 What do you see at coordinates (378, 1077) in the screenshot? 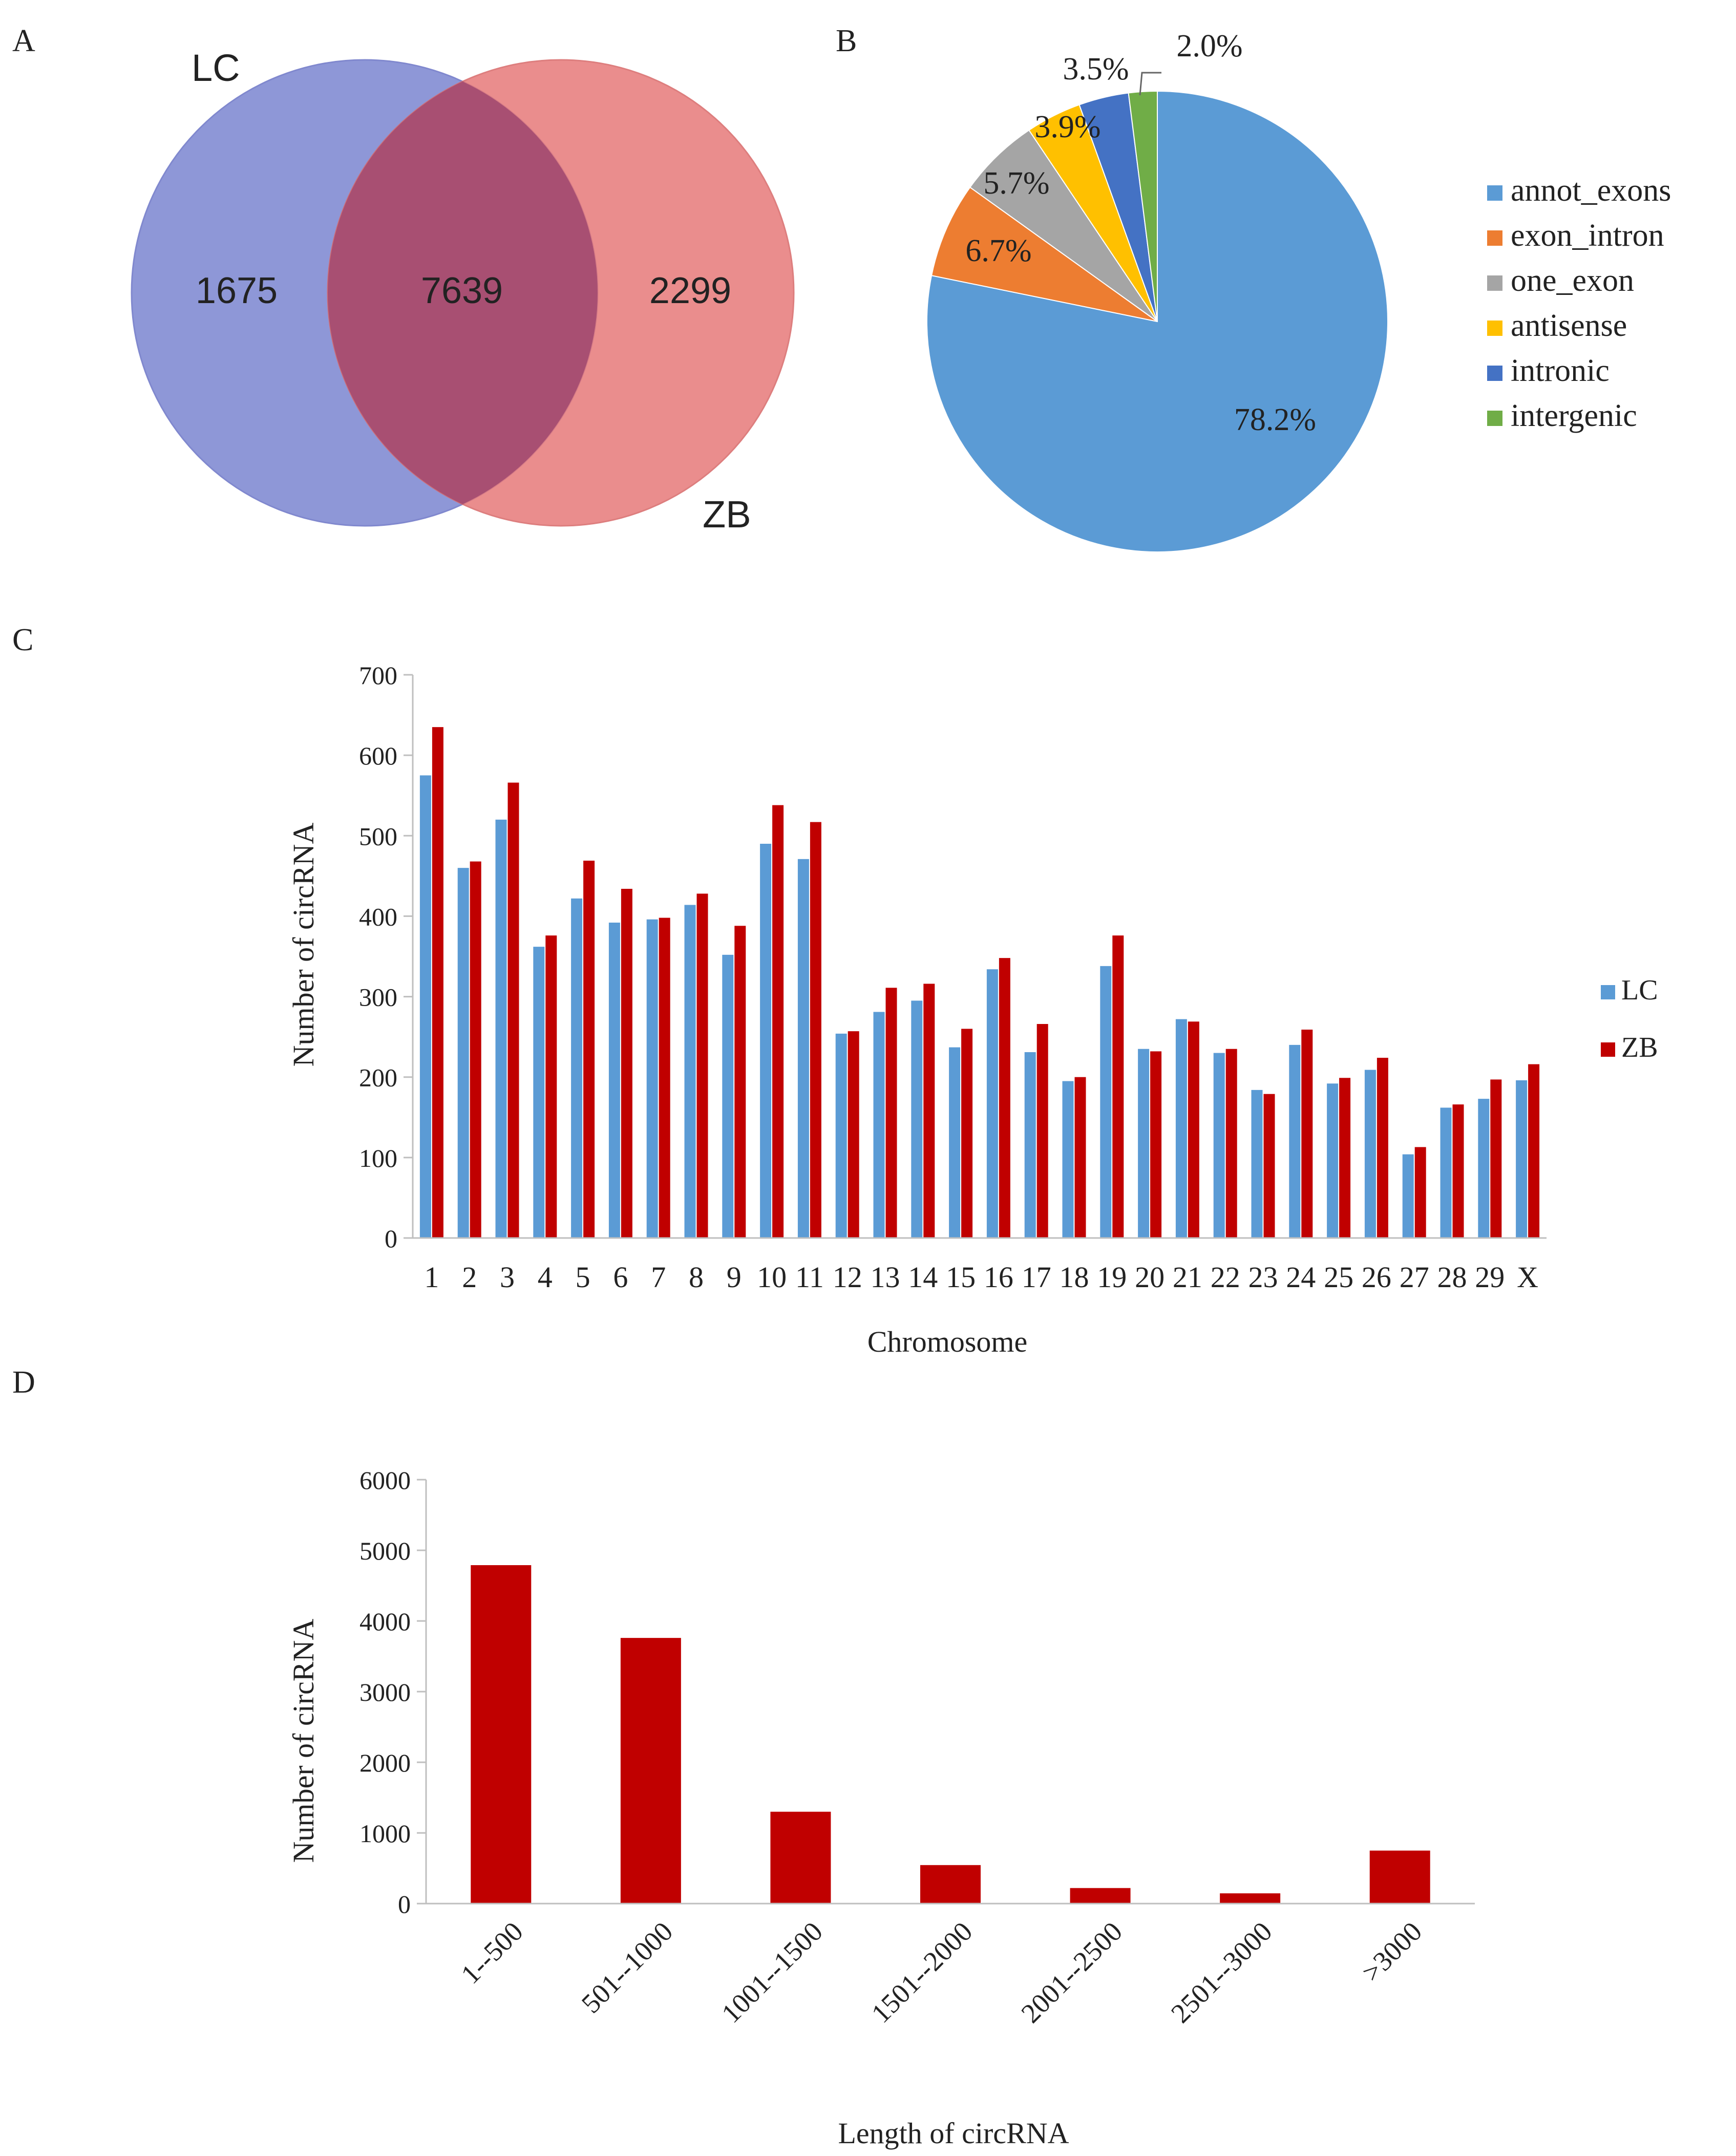
I see `c-y-tick-label: 200` at bounding box center [378, 1077].